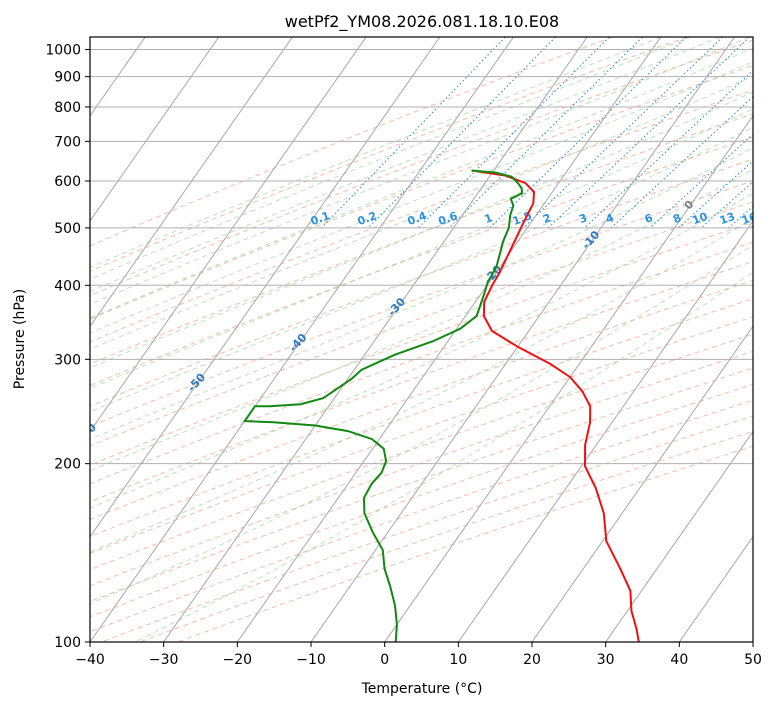 Image resolution: width=775 pixels, height=708 pixels. What do you see at coordinates (384, 660) in the screenshot?
I see `x-tick-label: 0` at bounding box center [384, 660].